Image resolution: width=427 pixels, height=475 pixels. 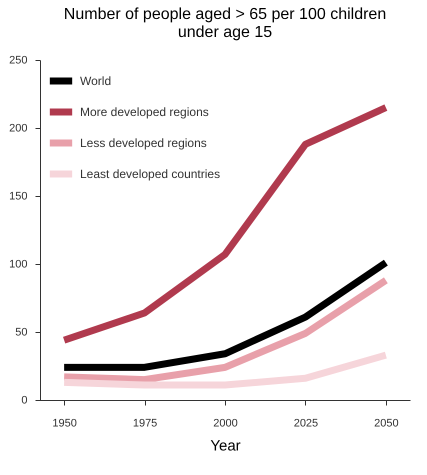 I want to click on legend-label: World, so click(x=96, y=81).